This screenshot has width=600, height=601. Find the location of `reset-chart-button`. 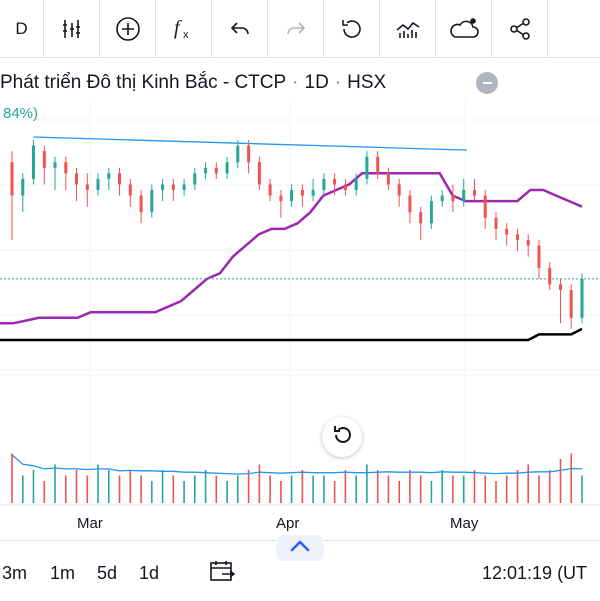

reset-chart-button is located at coordinates (342, 437).